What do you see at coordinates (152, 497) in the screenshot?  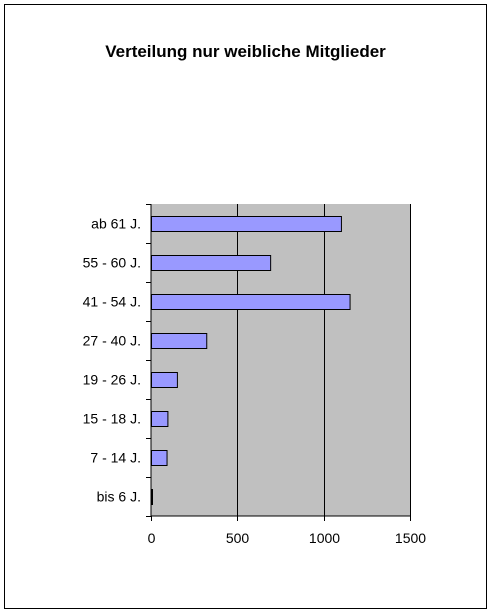 I see `bar-bis-6-j-` at bounding box center [152, 497].